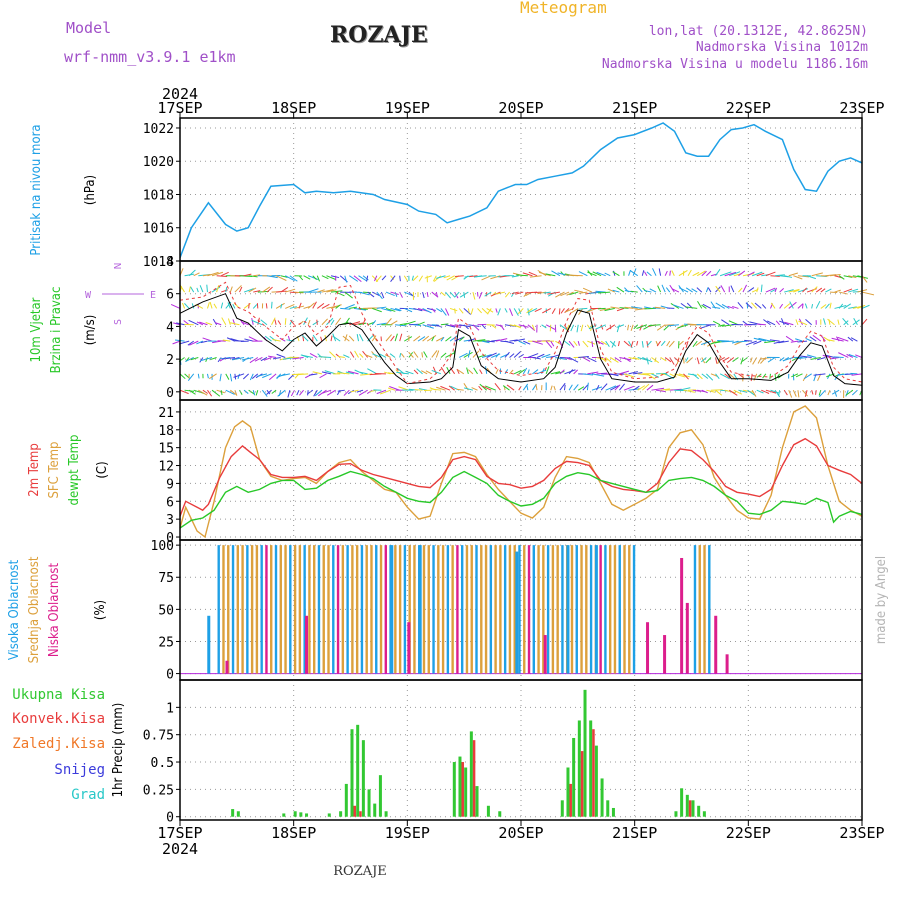  Describe the element at coordinates (379, 35) in the screenshot. I see `page-title: ROZAJE` at that location.